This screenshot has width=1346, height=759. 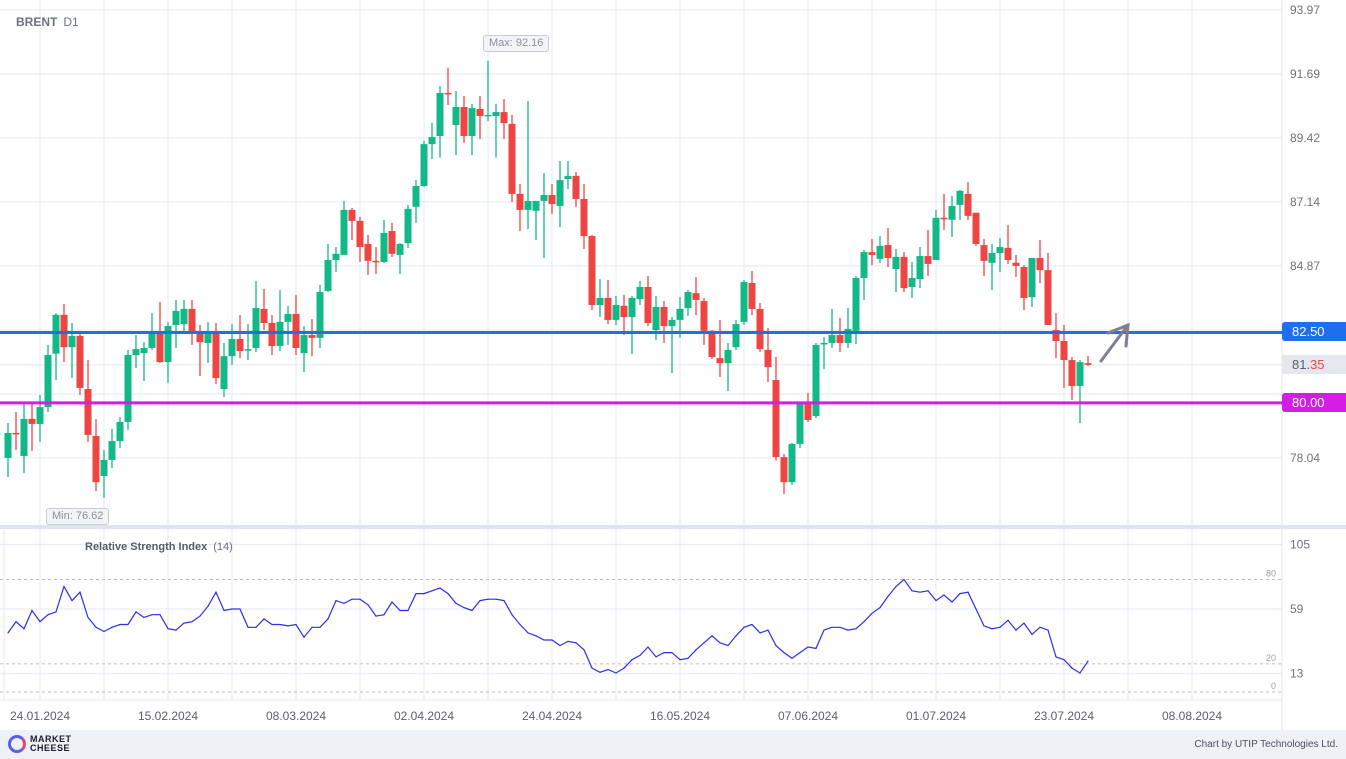 What do you see at coordinates (78, 516) in the screenshot?
I see `min-label: Min: 76.62` at bounding box center [78, 516].